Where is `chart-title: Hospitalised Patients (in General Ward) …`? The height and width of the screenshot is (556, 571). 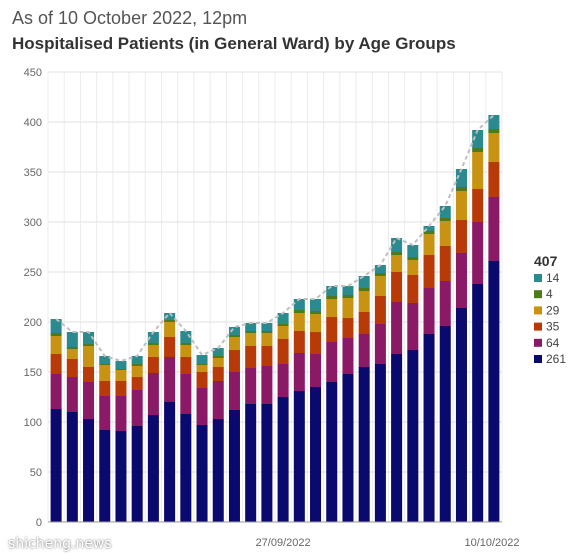 chart-title: Hospitalised Patients (in General Ward) … is located at coordinates (234, 43).